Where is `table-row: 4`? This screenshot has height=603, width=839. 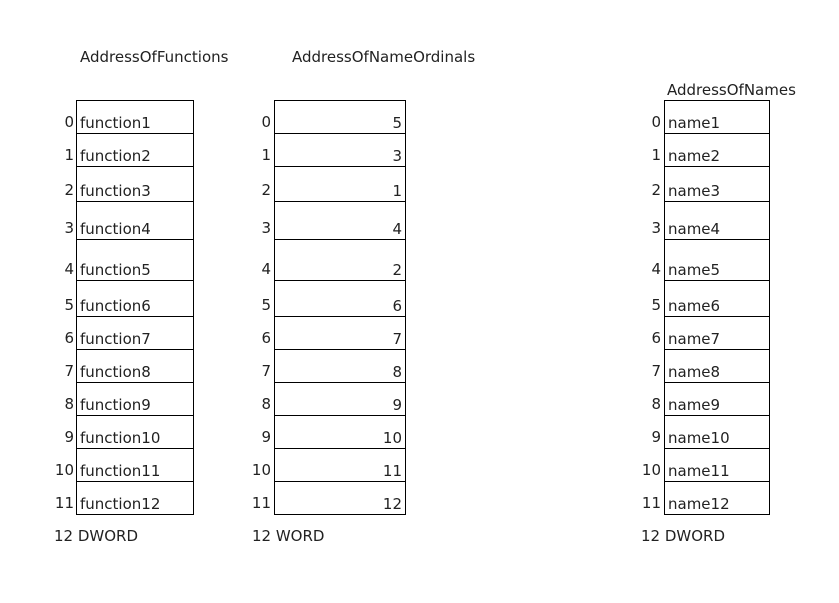 table-row: 4 is located at coordinates (340, 221).